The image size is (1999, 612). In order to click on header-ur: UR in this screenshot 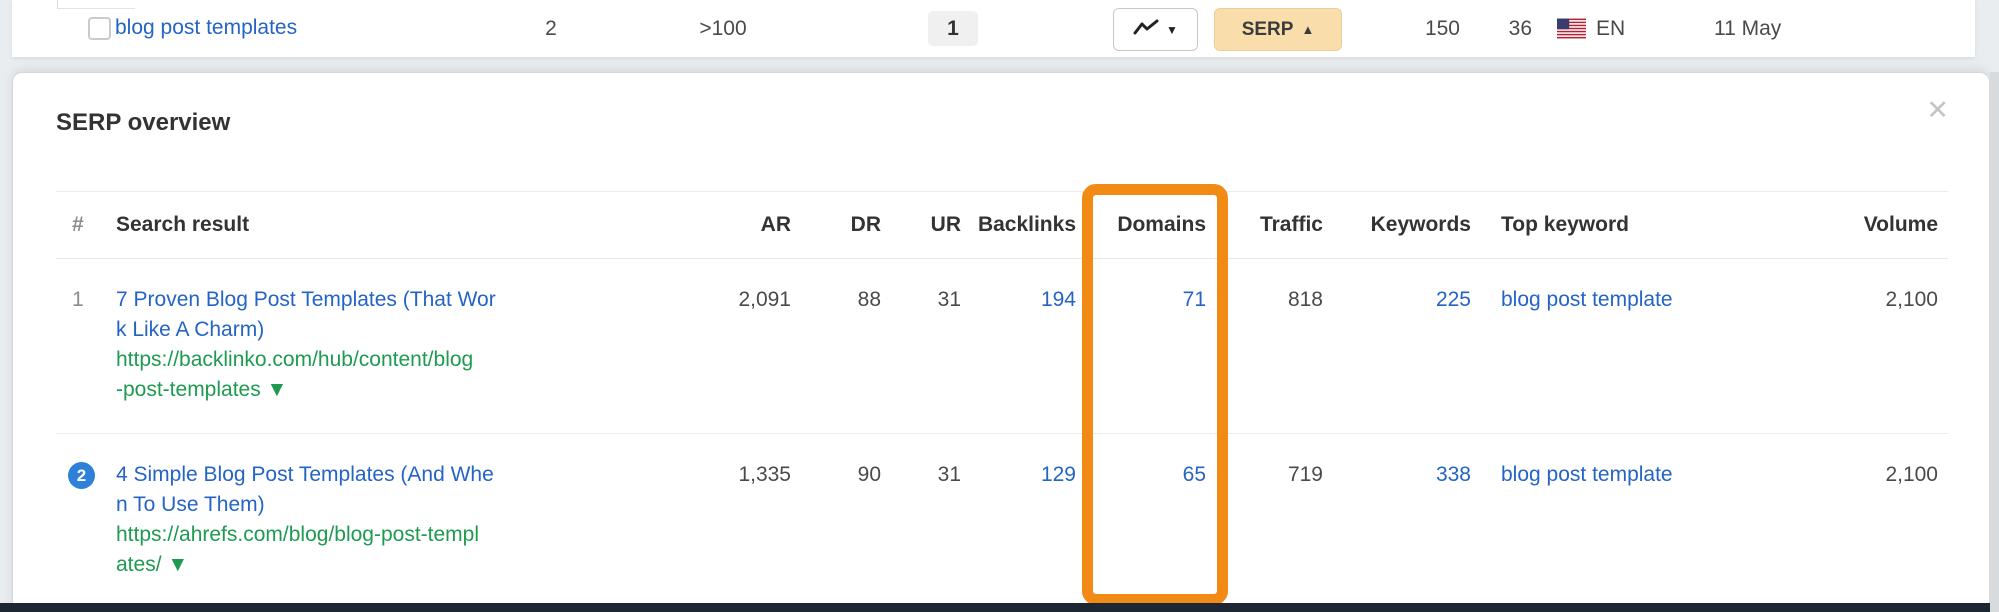, I will do `click(945, 224)`.